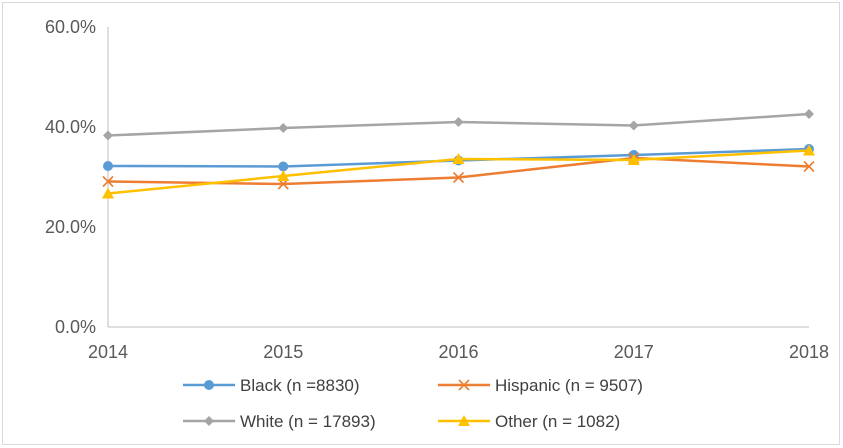 This screenshot has width=843, height=448. I want to click on legend-label: Other (n = 1082), so click(557, 421).